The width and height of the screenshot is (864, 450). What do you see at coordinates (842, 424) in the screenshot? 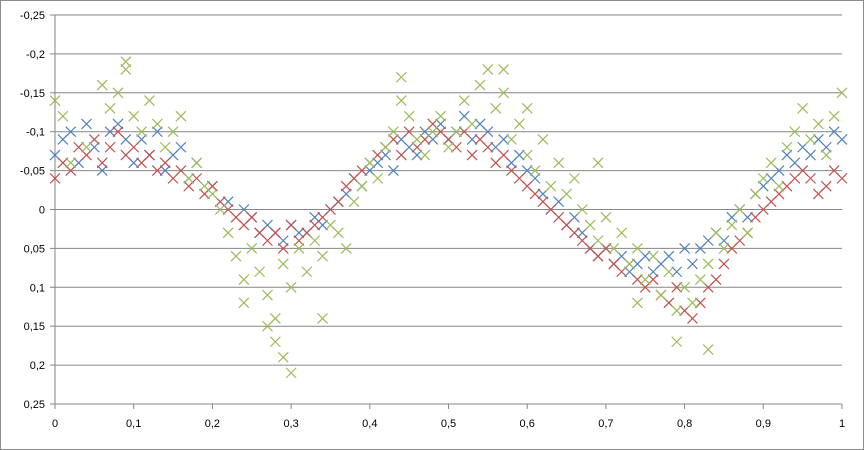
I see `x-tick-label: 1` at bounding box center [842, 424].